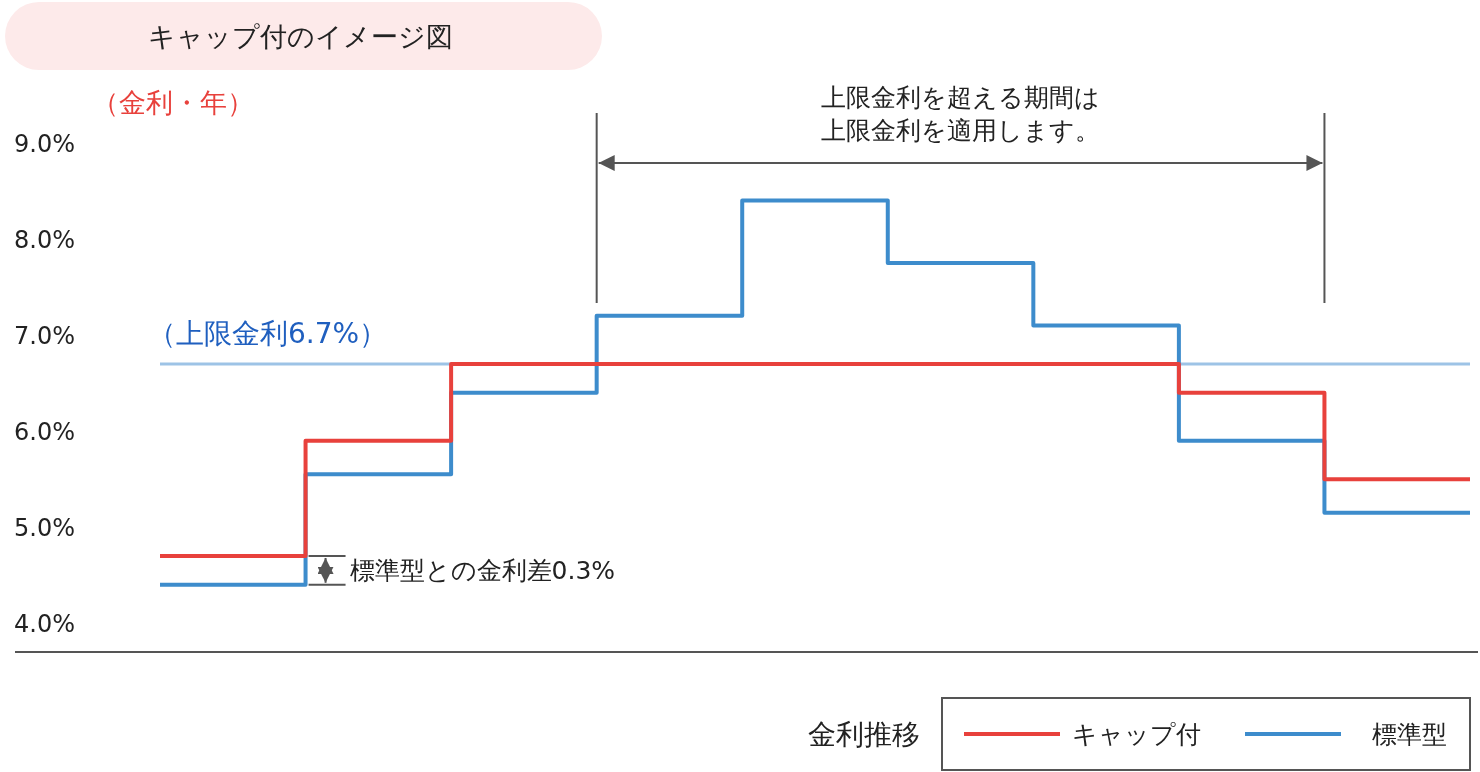 This screenshot has height=772, width=1480. I want to click on y-tick-label: 8.0%, so click(44, 240).